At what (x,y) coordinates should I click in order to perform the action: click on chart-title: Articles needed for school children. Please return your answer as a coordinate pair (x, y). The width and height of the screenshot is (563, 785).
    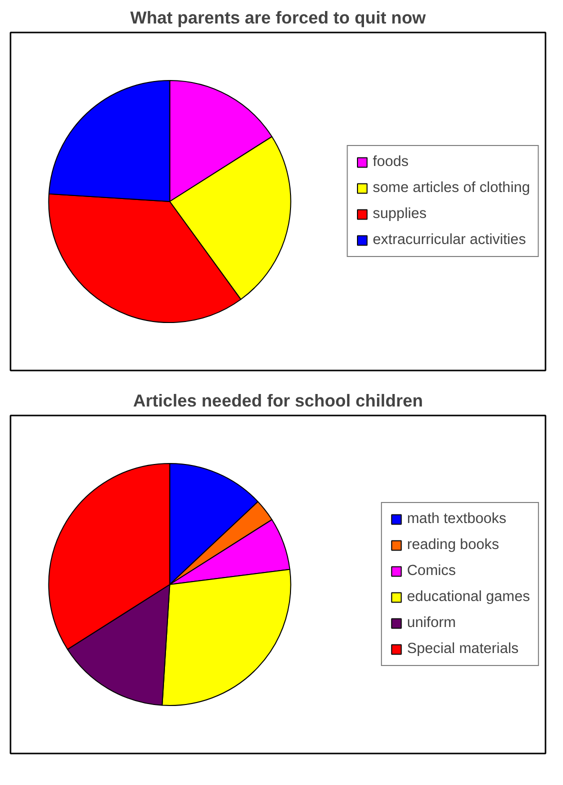
    Looking at the image, I should click on (278, 400).